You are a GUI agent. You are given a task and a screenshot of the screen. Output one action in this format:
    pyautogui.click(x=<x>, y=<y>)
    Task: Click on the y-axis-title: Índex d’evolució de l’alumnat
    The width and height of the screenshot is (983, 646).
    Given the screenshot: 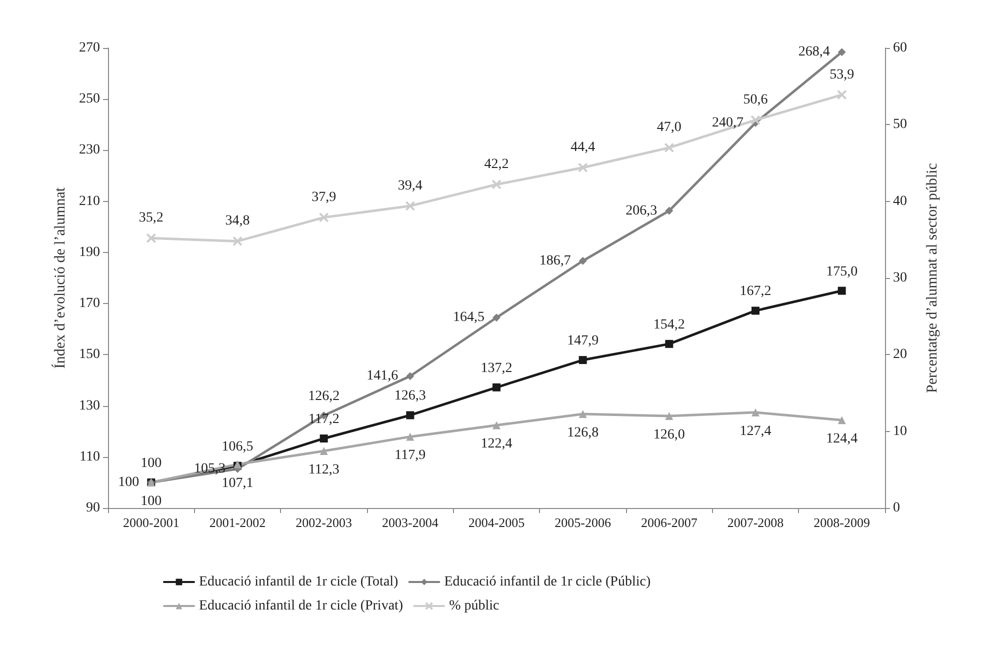 What is the action you would take?
    pyautogui.click(x=60, y=277)
    